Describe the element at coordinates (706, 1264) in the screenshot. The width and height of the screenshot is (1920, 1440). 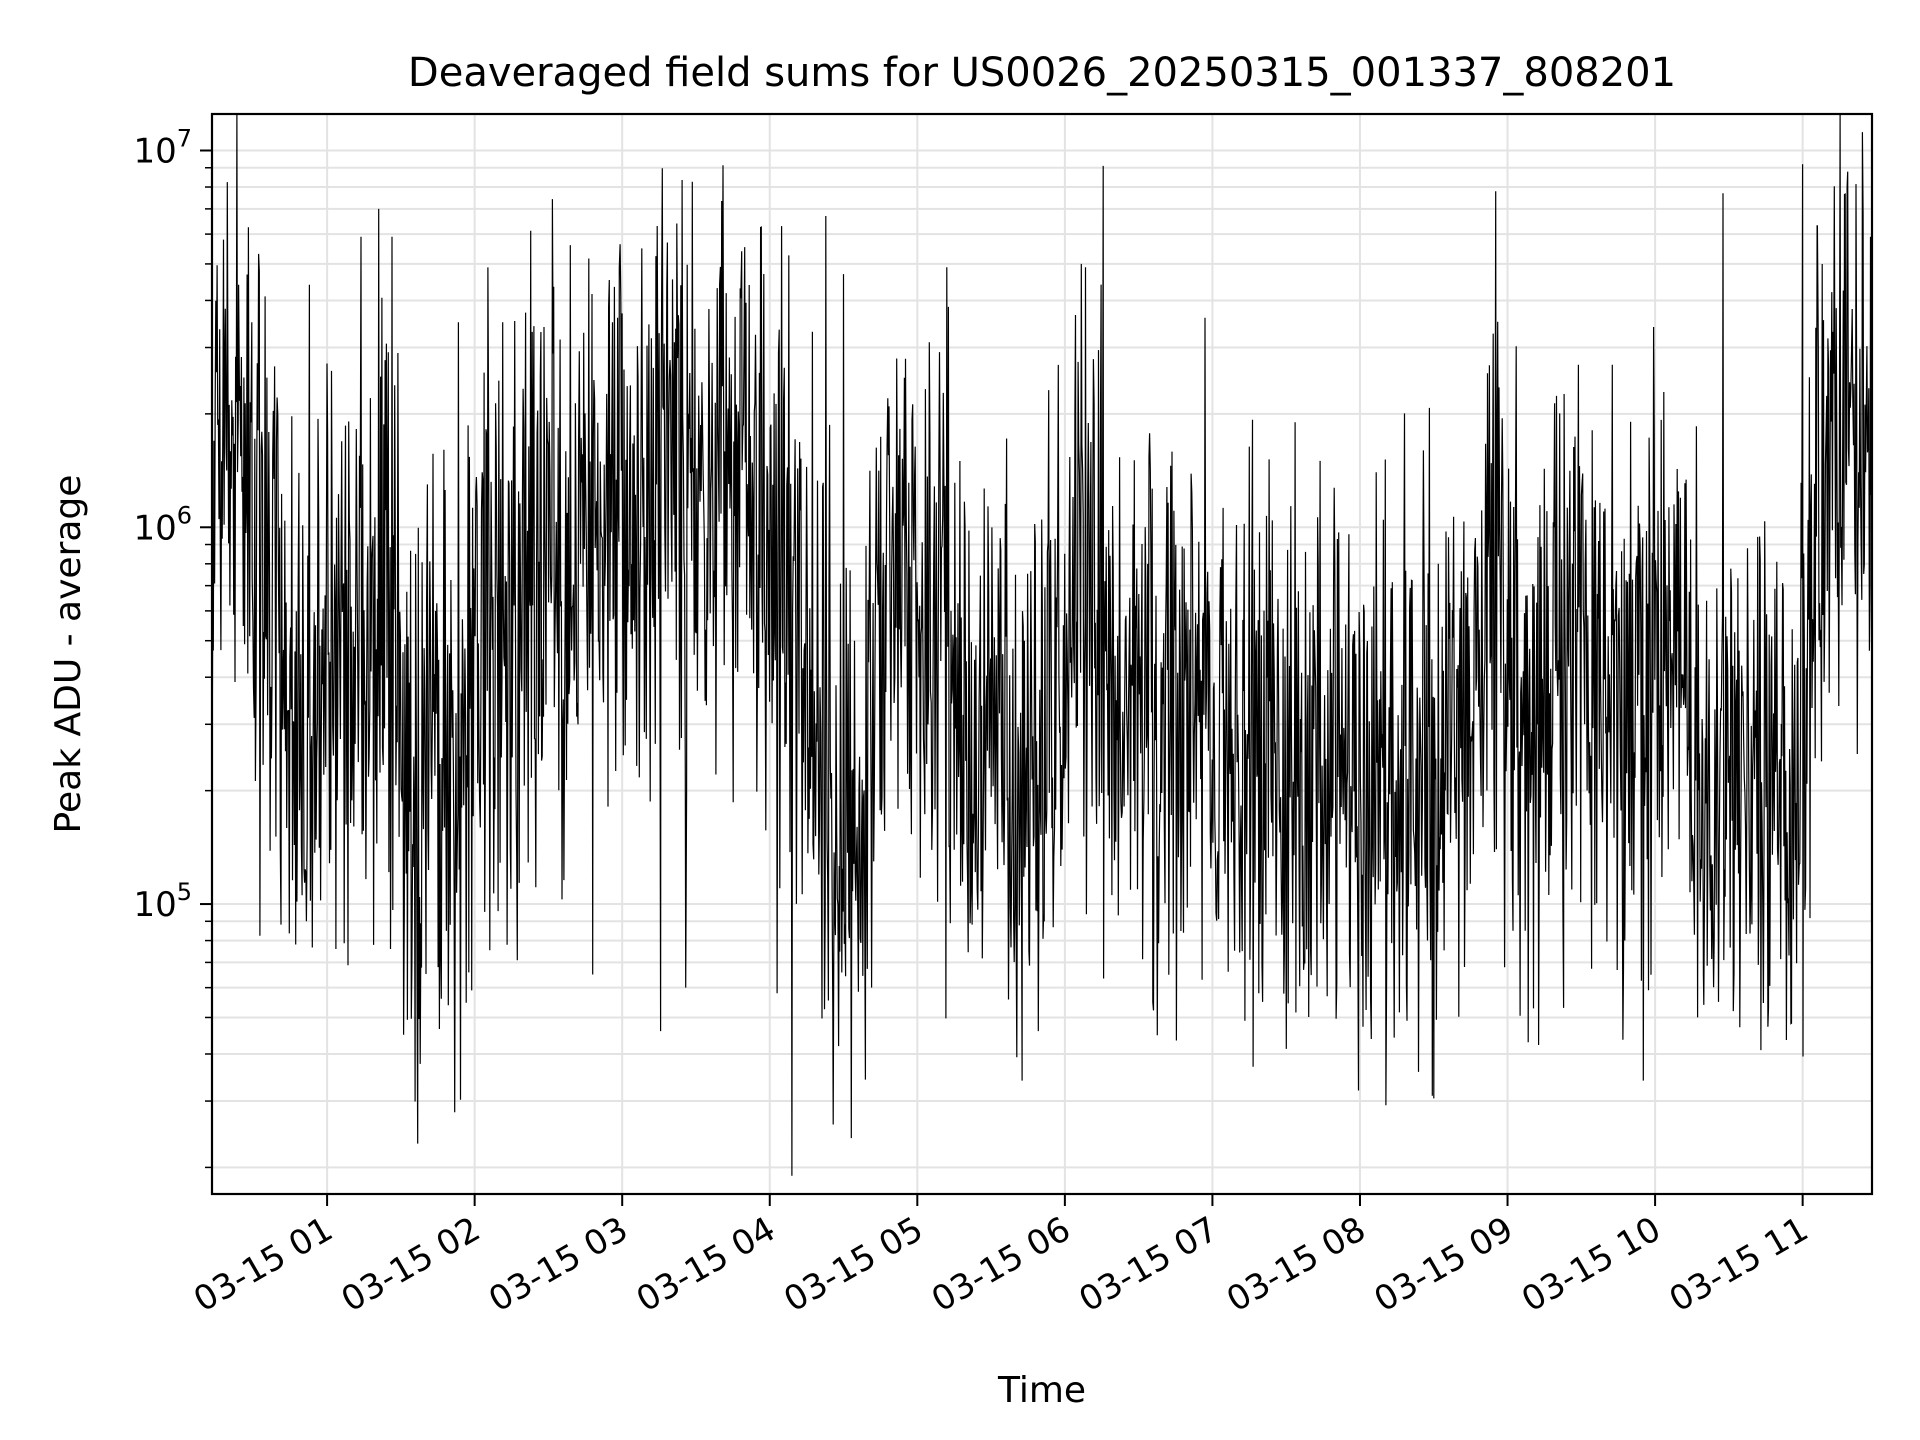
I see `x-tick-label: 03-15 04` at that location.